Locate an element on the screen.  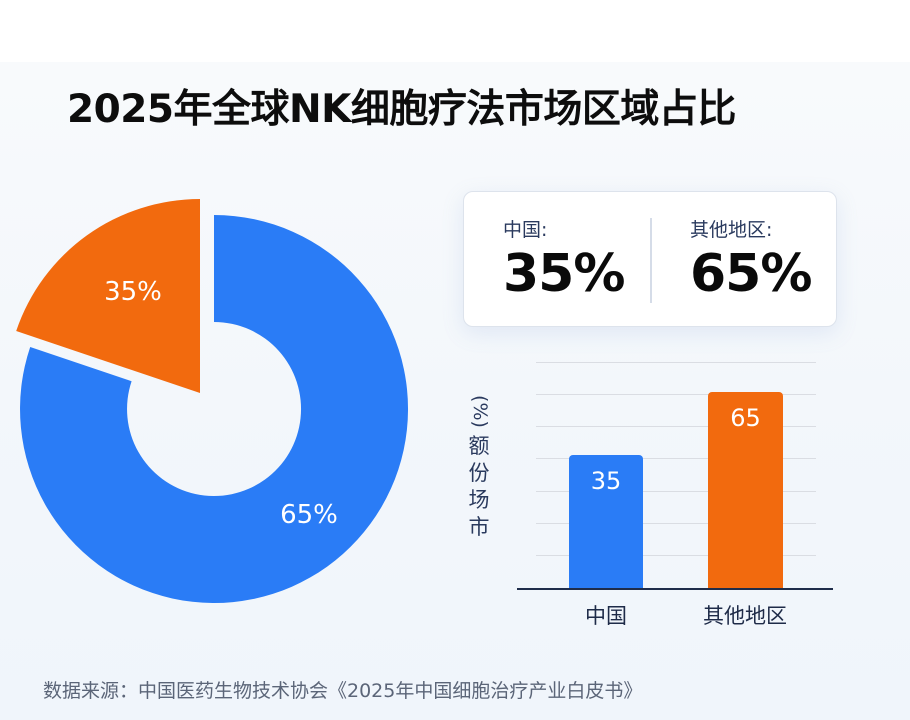
bar-value-china: 35 is located at coordinates (606, 481).